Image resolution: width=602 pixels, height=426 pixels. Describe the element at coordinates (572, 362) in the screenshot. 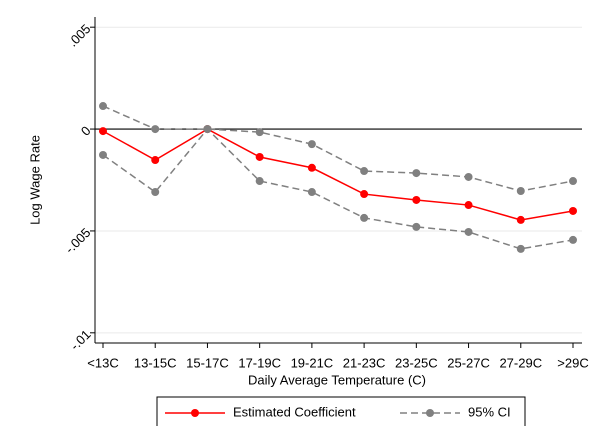

I see `x-tick-label: >29C` at that location.